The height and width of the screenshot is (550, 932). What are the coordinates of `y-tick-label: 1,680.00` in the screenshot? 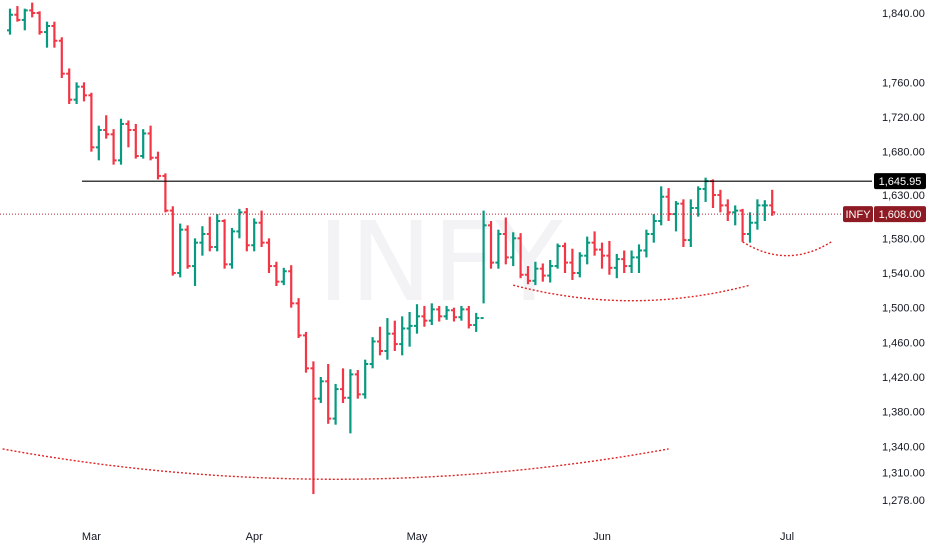 It's located at (903, 153).